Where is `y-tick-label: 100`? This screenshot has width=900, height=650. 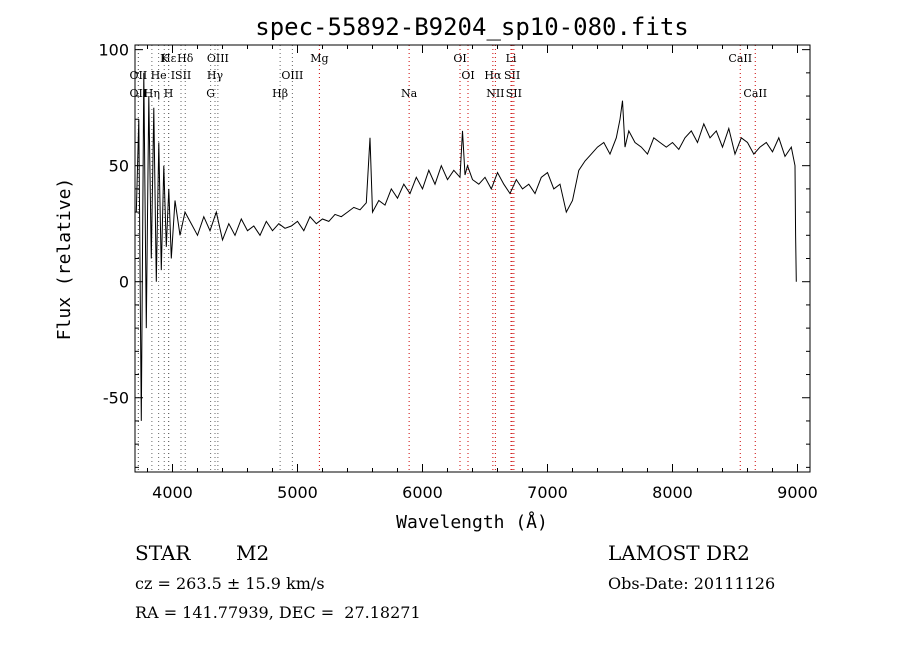 y-tick-label: 100 is located at coordinates (113, 50).